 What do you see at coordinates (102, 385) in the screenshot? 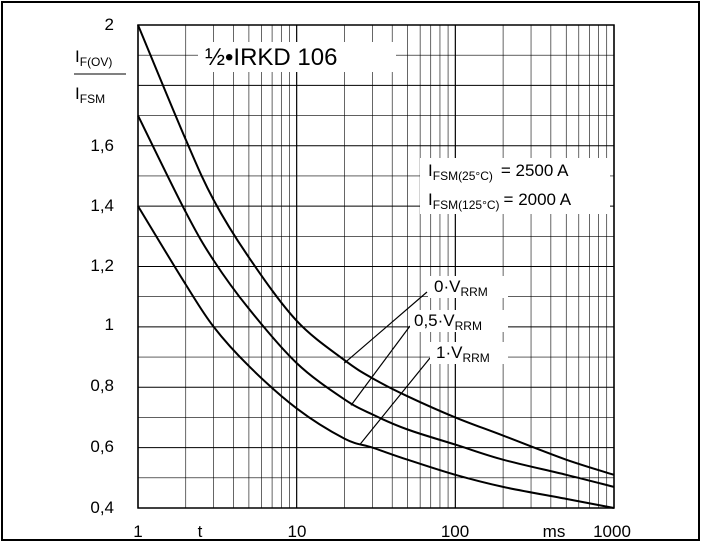
I see `y-tick-label: 0,8` at bounding box center [102, 385].